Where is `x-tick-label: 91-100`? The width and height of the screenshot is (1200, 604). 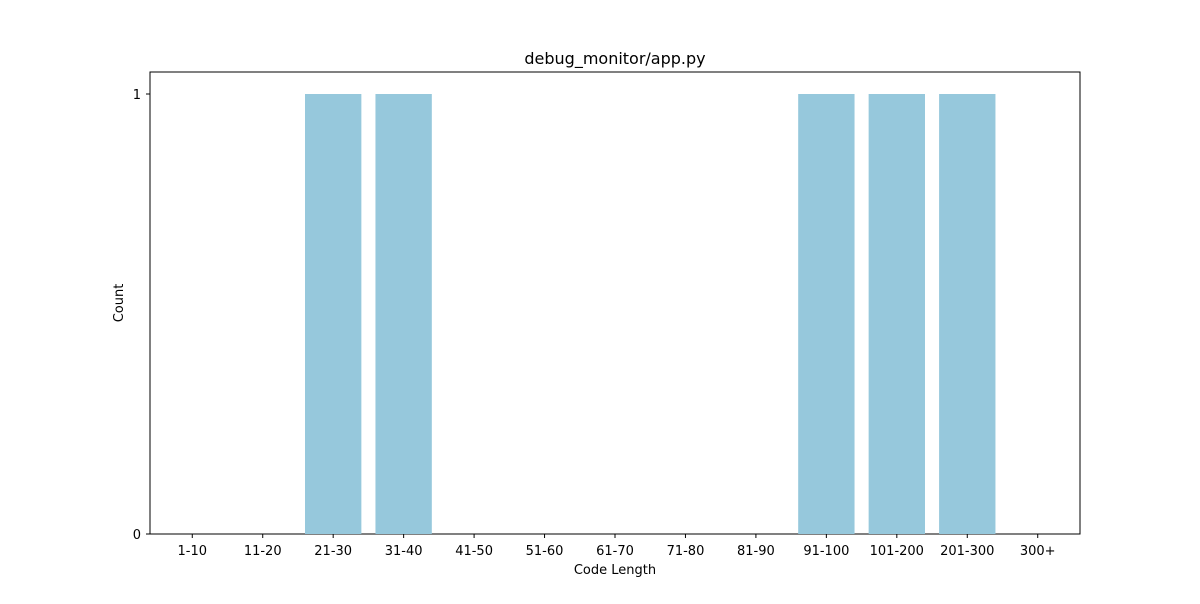
x-tick-label: 91-100 is located at coordinates (826, 551).